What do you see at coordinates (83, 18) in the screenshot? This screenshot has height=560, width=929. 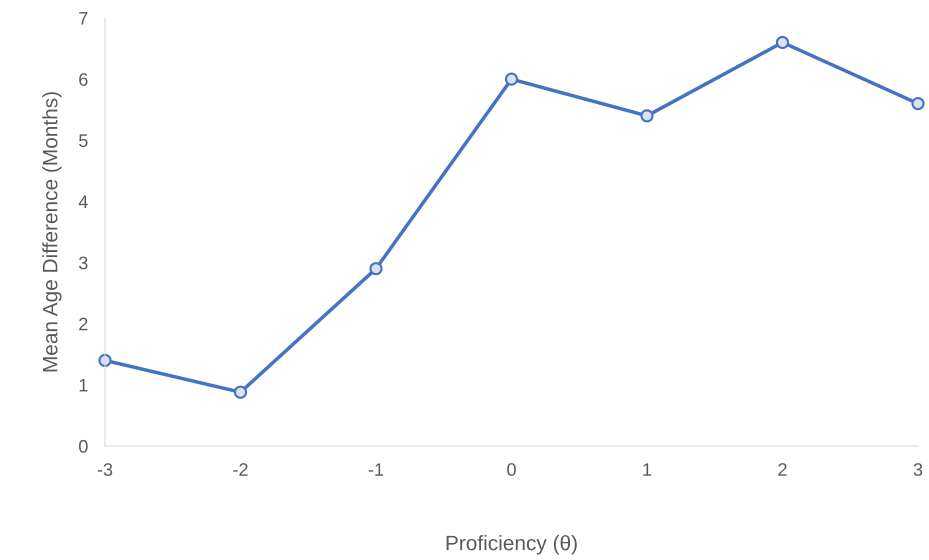 I see `y-tick-label: 7` at bounding box center [83, 18].